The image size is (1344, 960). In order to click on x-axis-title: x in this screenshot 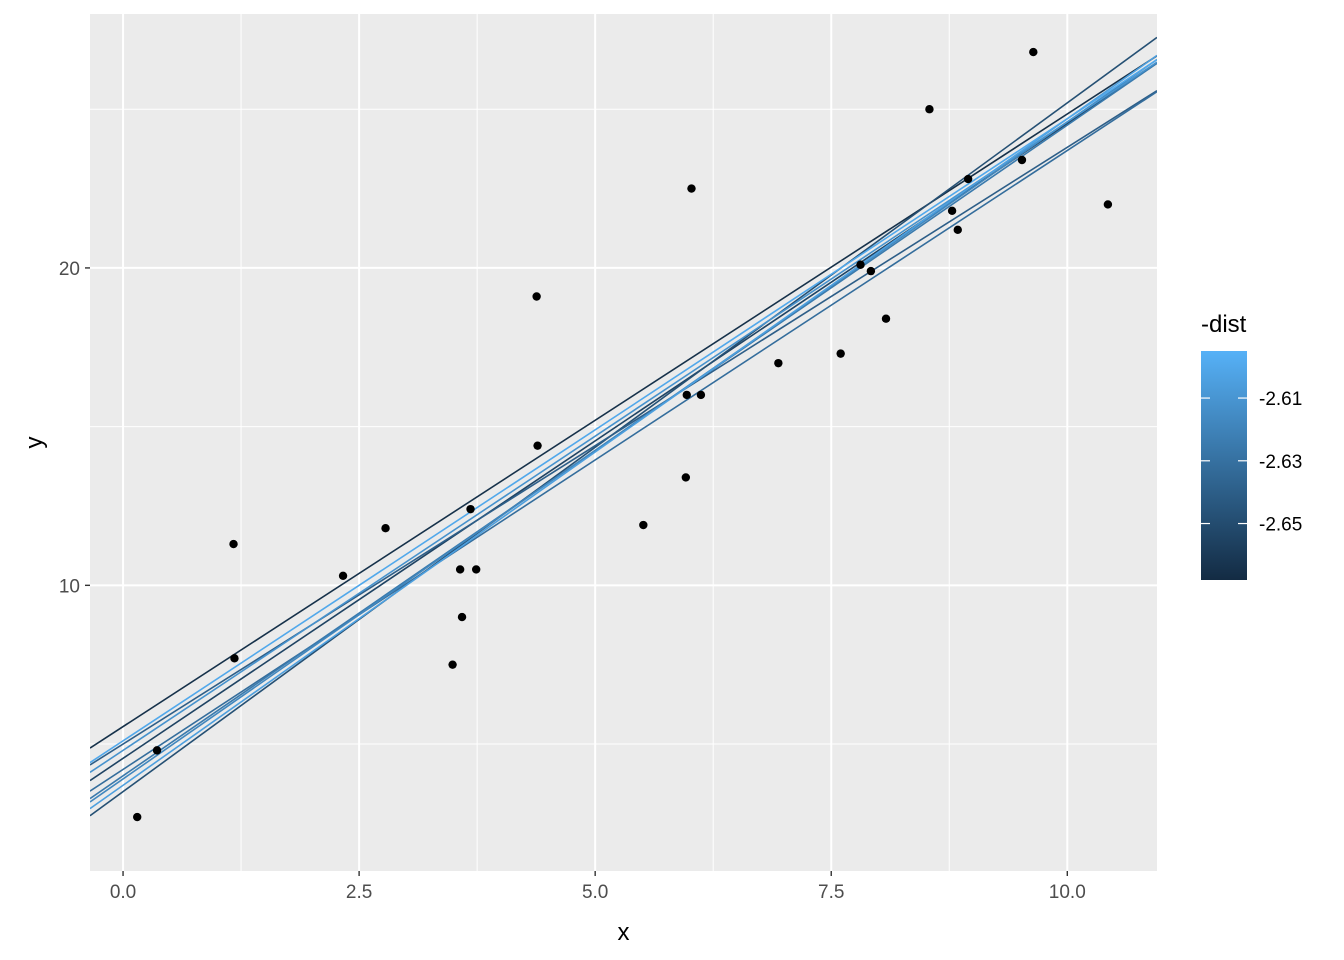, I will do `click(624, 932)`.